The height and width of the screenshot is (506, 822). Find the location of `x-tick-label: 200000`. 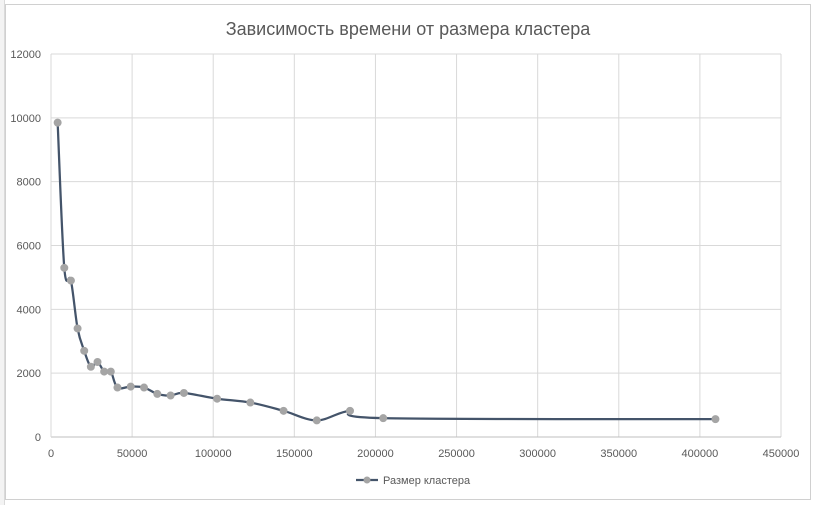

x-tick-label: 200000 is located at coordinates (375, 454).